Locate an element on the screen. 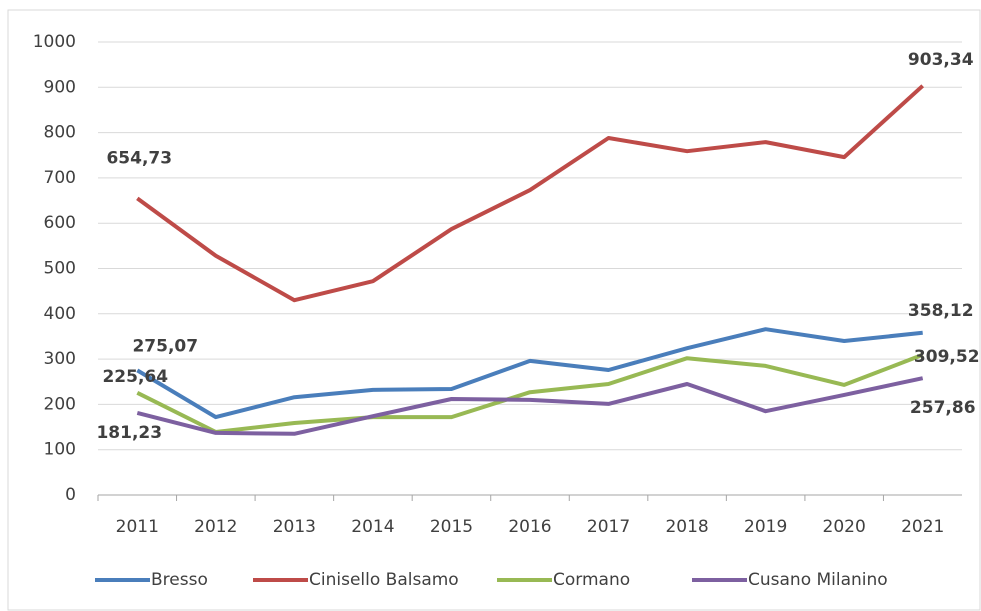 The width and height of the screenshot is (981, 611). data-label: 181,23 is located at coordinates (129, 433).